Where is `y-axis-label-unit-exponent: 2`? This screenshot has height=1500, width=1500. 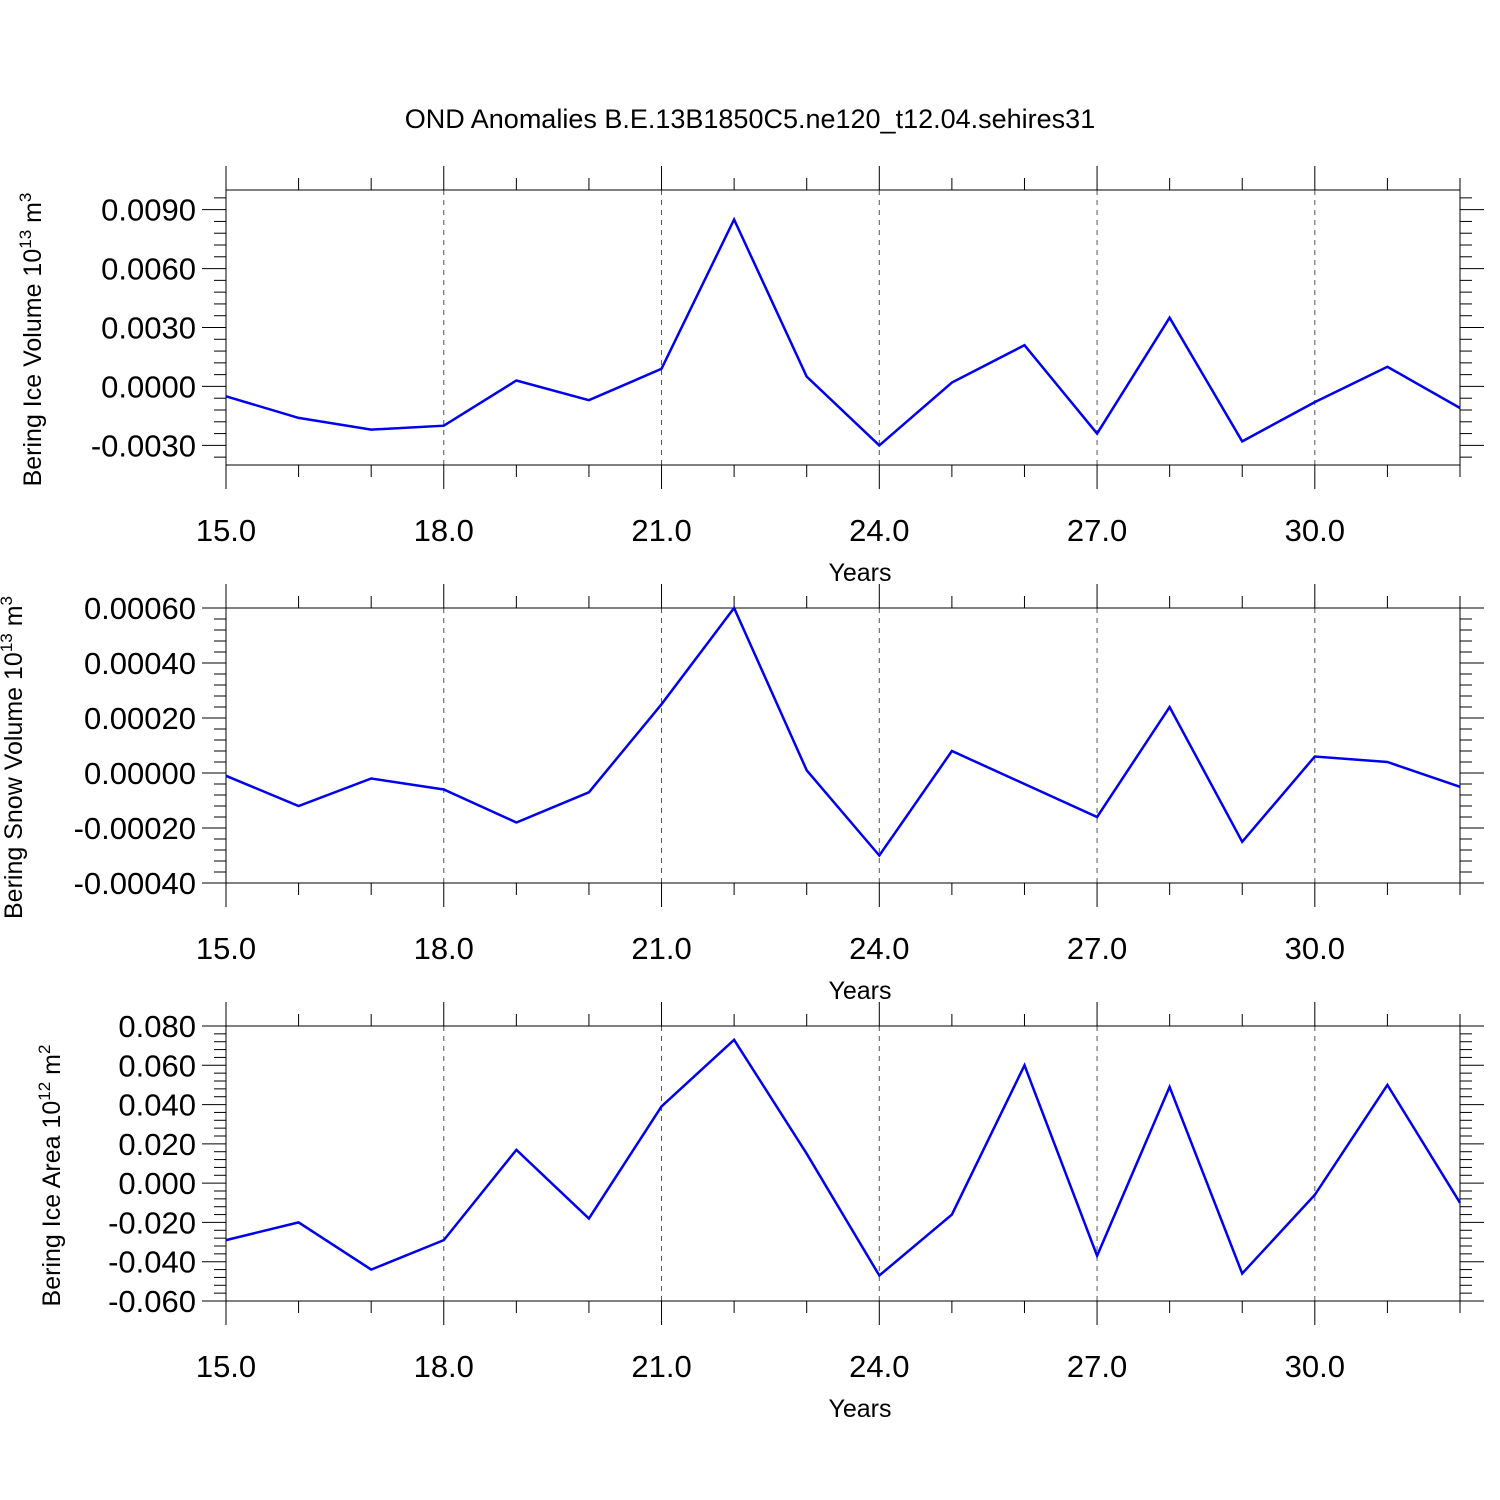 y-axis-label-unit-exponent: 2 is located at coordinates (44, 1049).